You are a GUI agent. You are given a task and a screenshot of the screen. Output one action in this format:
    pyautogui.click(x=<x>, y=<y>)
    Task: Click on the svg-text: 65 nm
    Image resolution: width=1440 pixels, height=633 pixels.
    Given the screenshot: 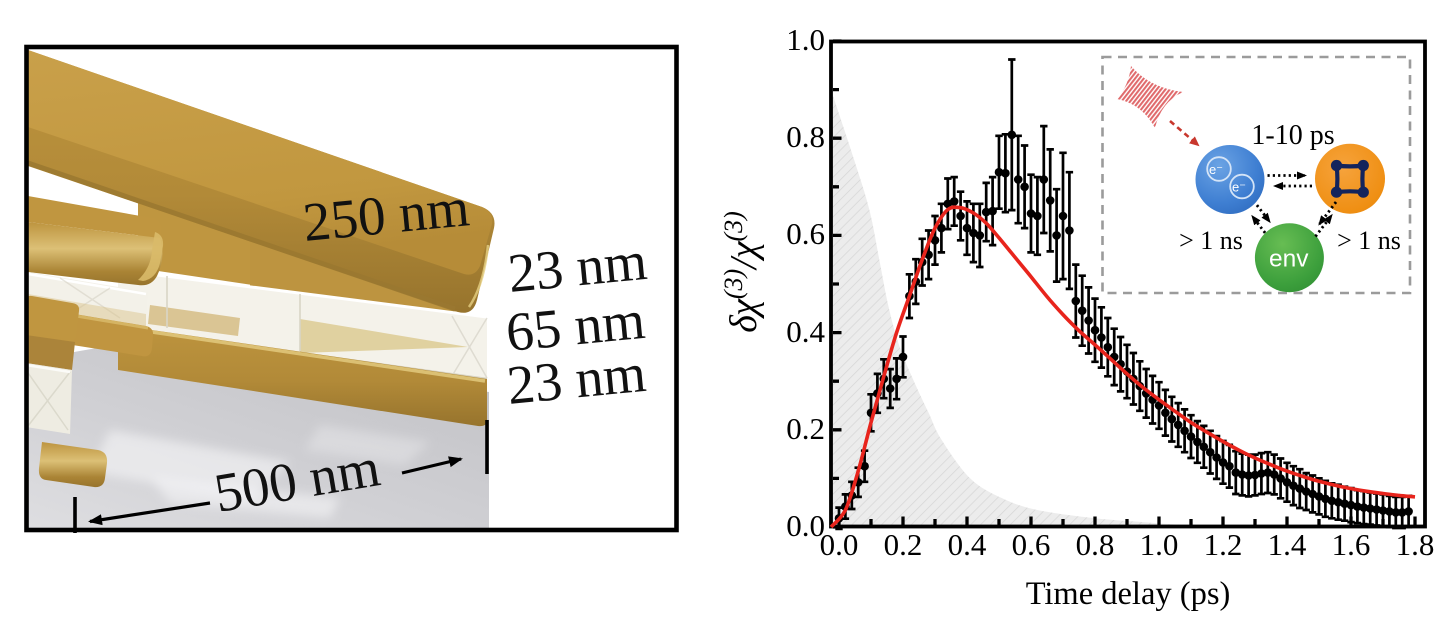 What is the action you would take?
    pyautogui.click(x=575, y=326)
    